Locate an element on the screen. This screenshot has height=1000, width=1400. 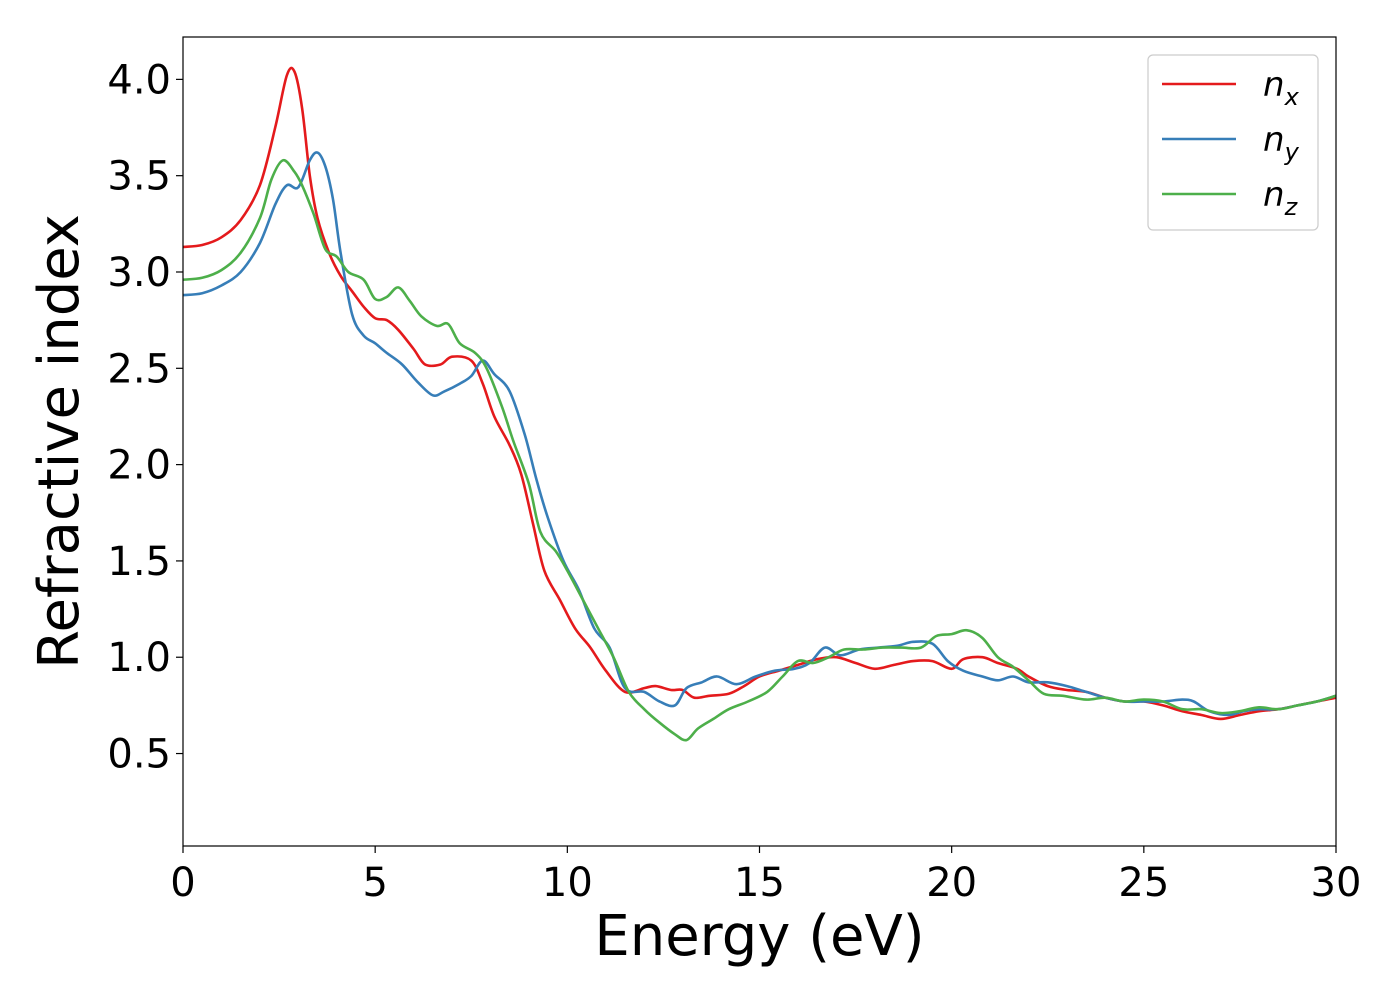
x-tick-label: 5 is located at coordinates (374, 883).